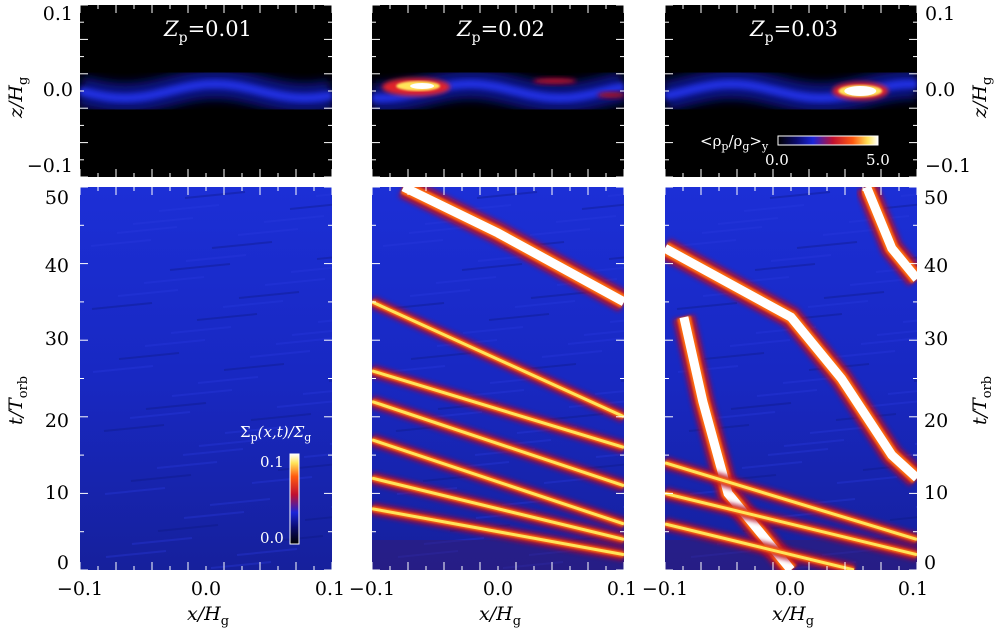 Image resolution: width=997 pixels, height=633 pixels. I want to click on xlabel-p2: x/Hg, so click(500, 616).